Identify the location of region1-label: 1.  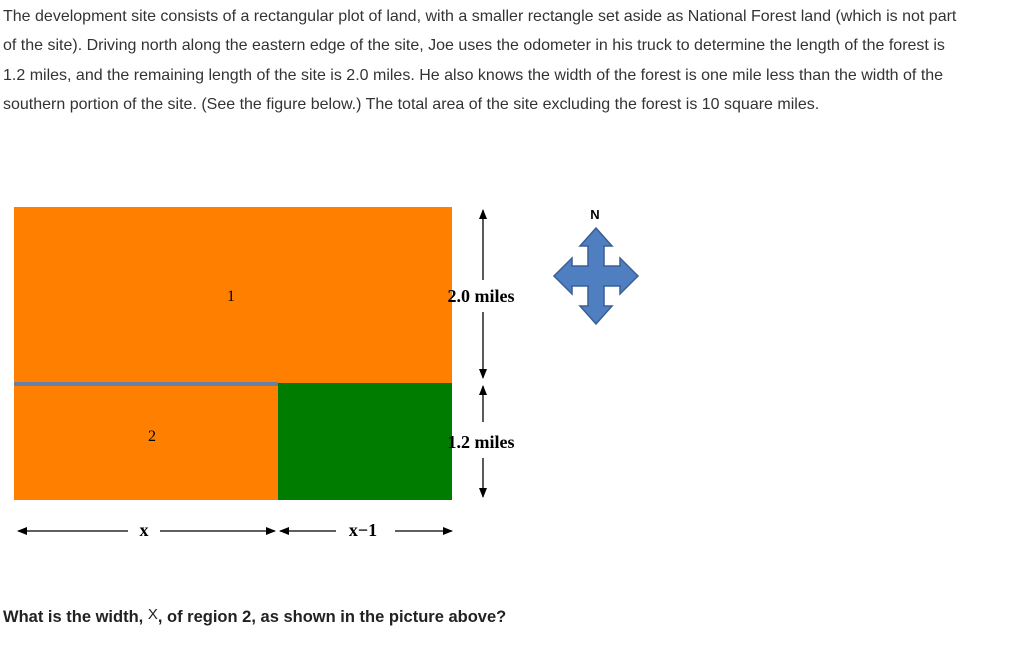
(231, 296).